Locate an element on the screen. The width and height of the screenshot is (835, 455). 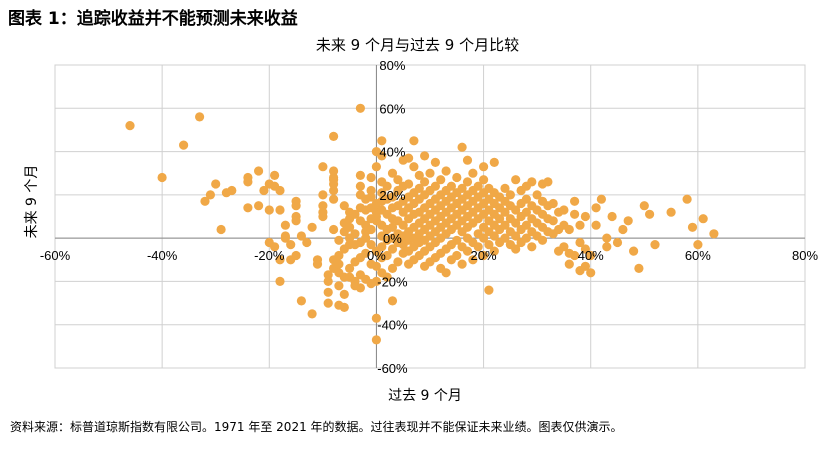
x-tick-label: -60% is located at coordinates (55, 255).